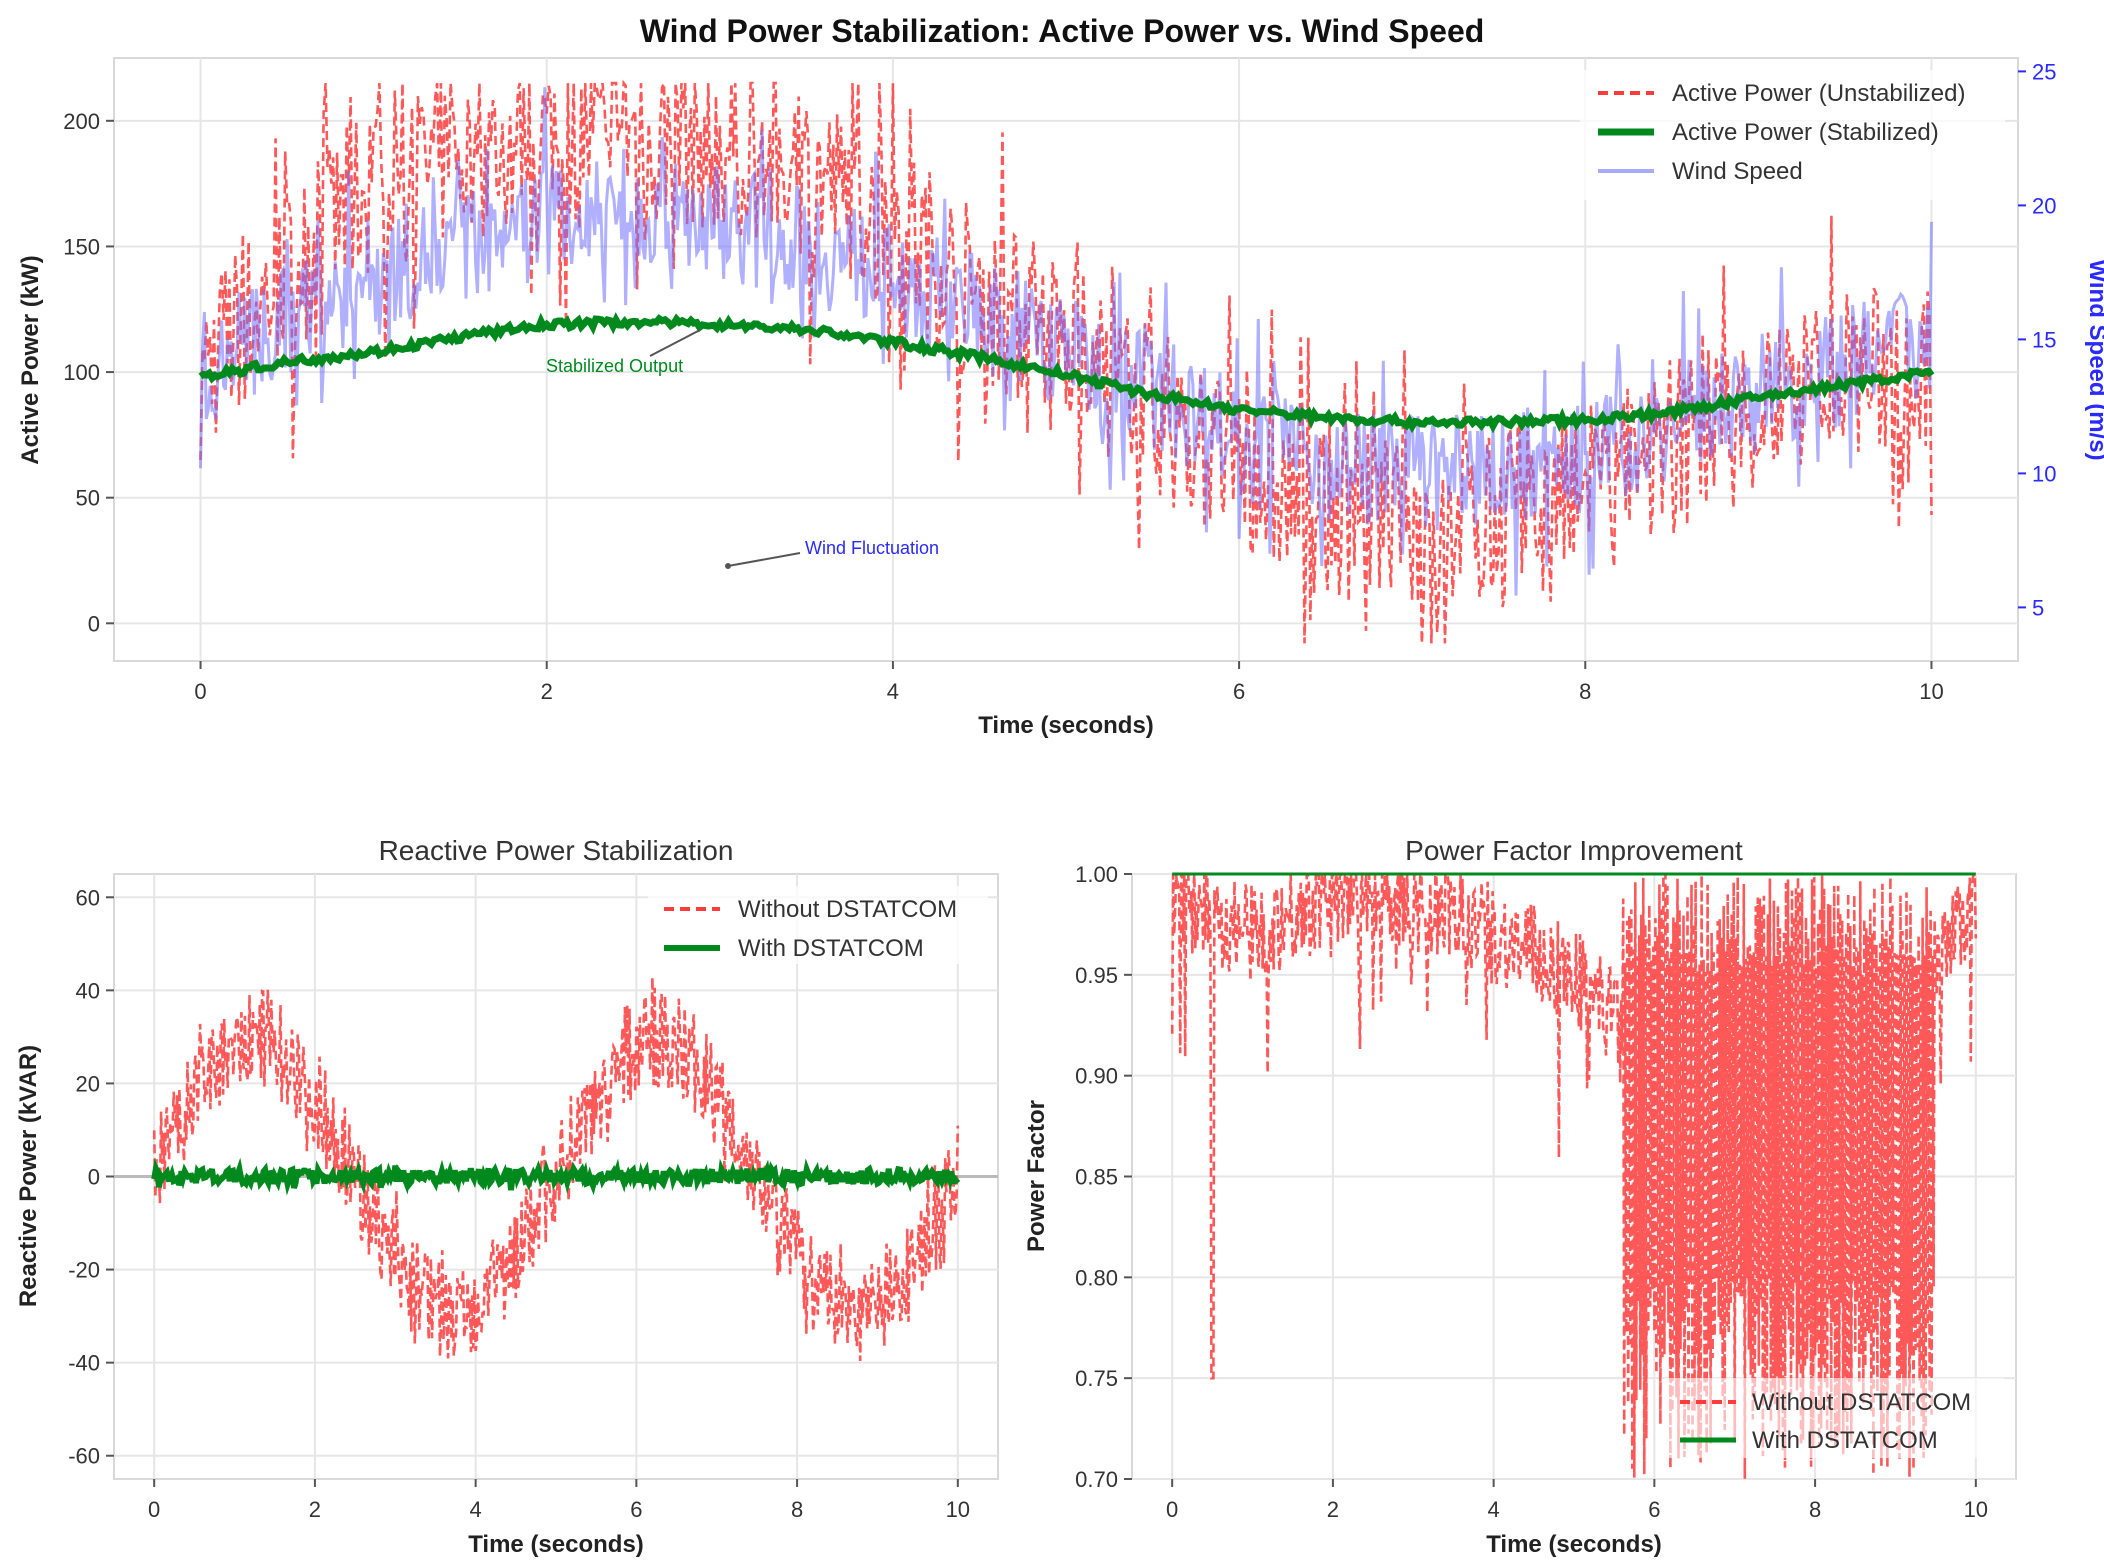 The image size is (2104, 1566). Describe the element at coordinates (1096, 1076) in the screenshot. I see `y-tick-label: 0.90` at that location.